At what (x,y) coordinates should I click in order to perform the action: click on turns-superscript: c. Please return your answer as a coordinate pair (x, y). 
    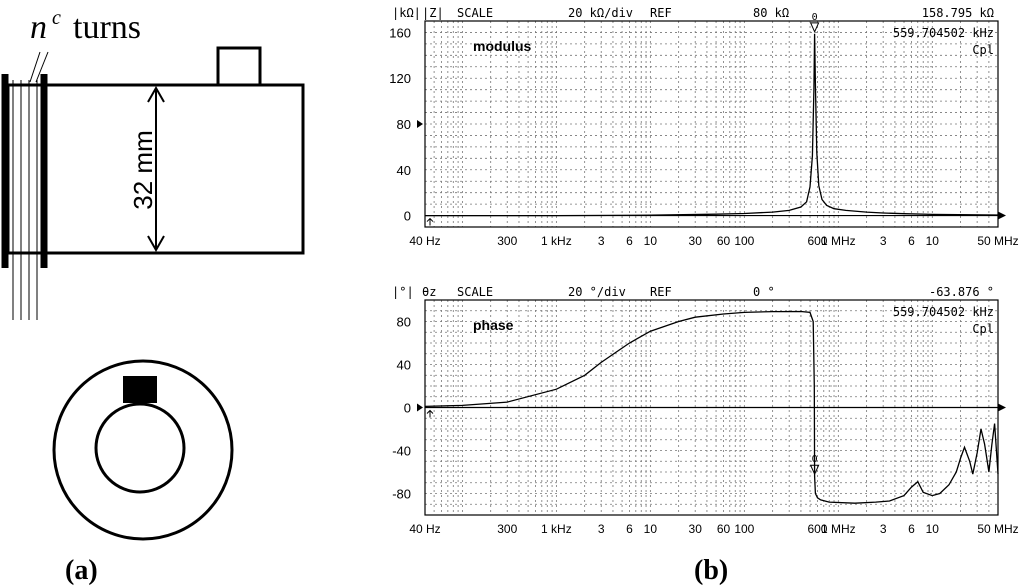
    Looking at the image, I should click on (56, 18).